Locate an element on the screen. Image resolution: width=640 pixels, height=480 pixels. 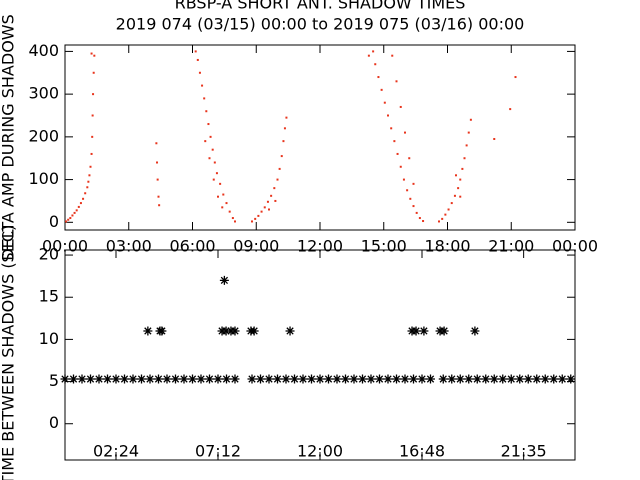
y-tick-label: 200 is located at coordinates (43, 135).